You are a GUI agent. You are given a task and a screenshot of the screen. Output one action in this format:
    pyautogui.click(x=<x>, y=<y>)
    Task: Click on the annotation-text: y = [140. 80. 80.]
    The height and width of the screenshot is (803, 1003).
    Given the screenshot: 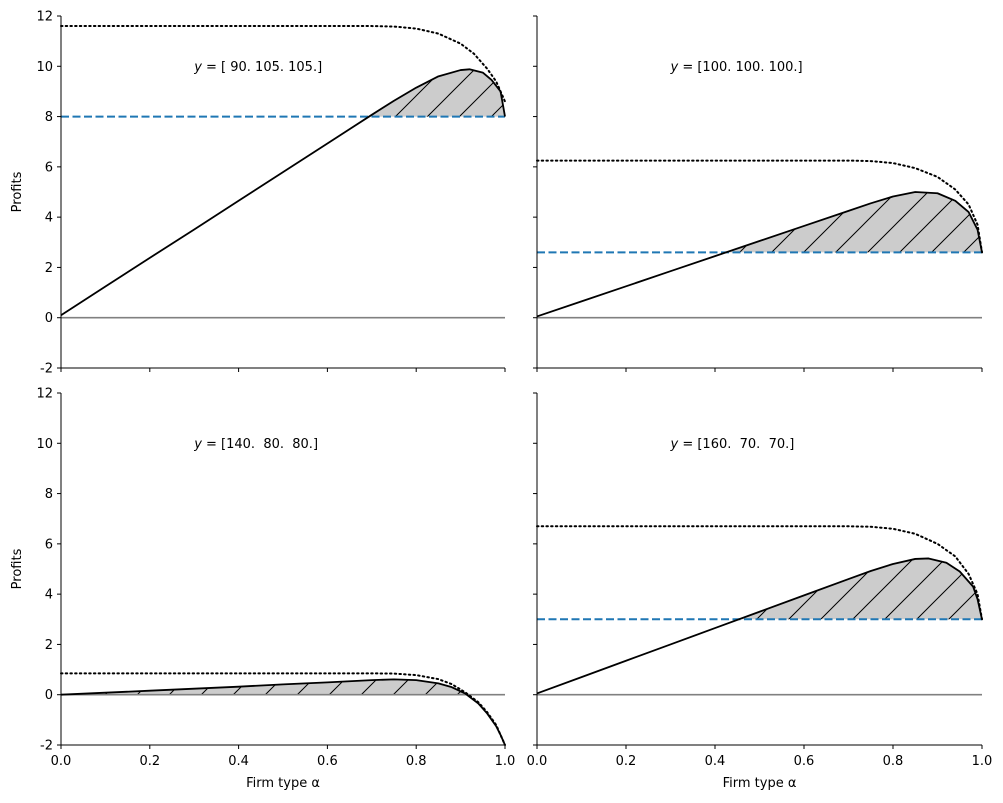 What is the action you would take?
    pyautogui.click(x=255, y=444)
    